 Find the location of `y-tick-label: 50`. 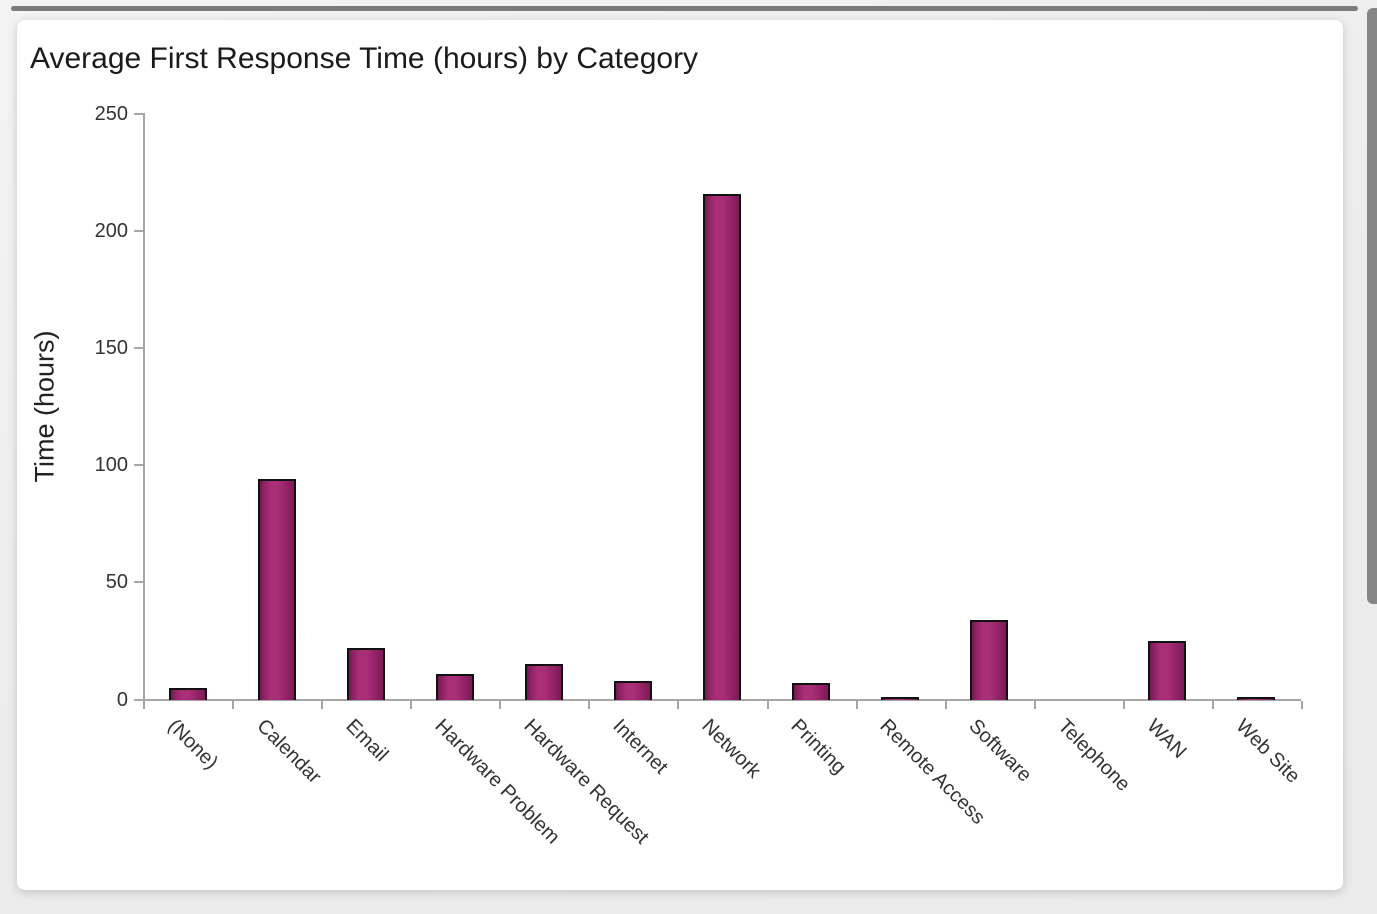

y-tick-label: 50 is located at coordinates (116, 582).